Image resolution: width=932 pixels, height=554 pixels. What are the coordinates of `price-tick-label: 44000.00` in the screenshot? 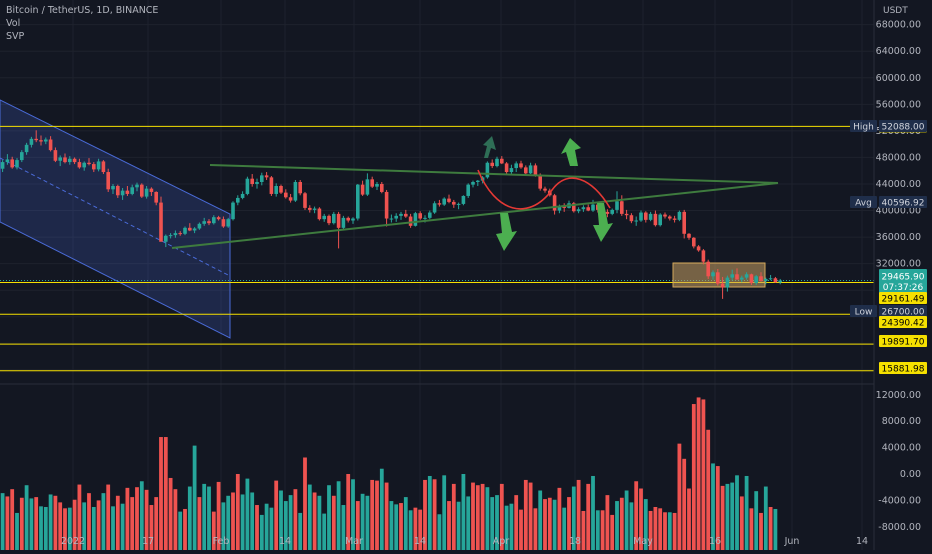 It's located at (898, 184).